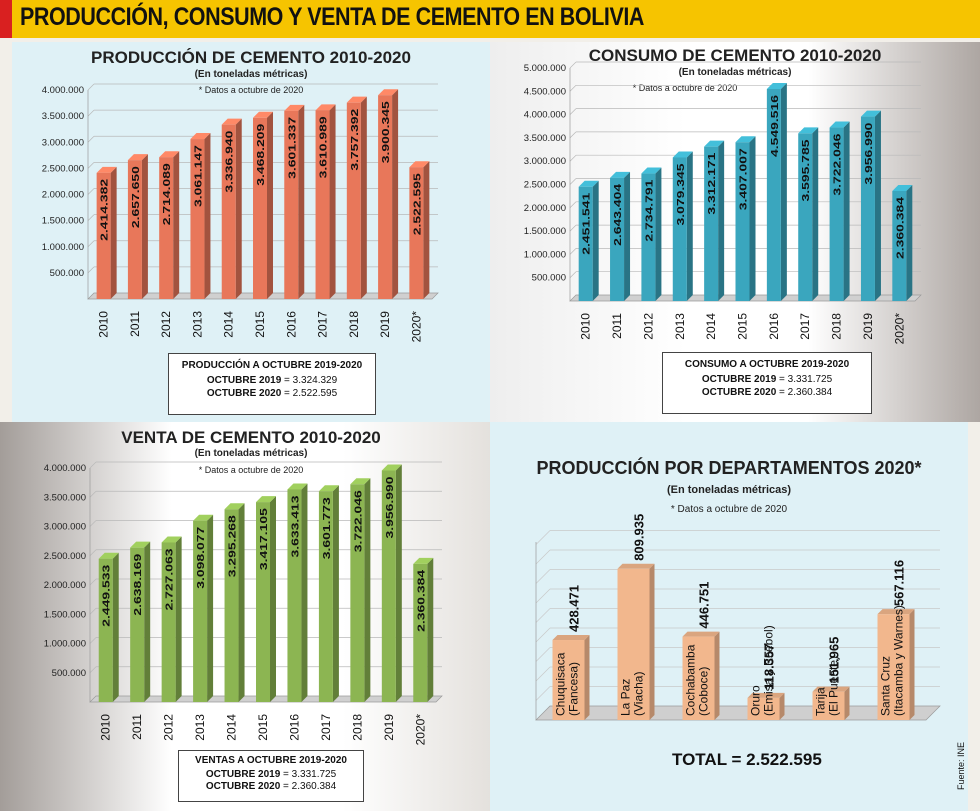  I want to click on produccion-summary-label-2020: OCTUBRE 2020, so click(244, 393).